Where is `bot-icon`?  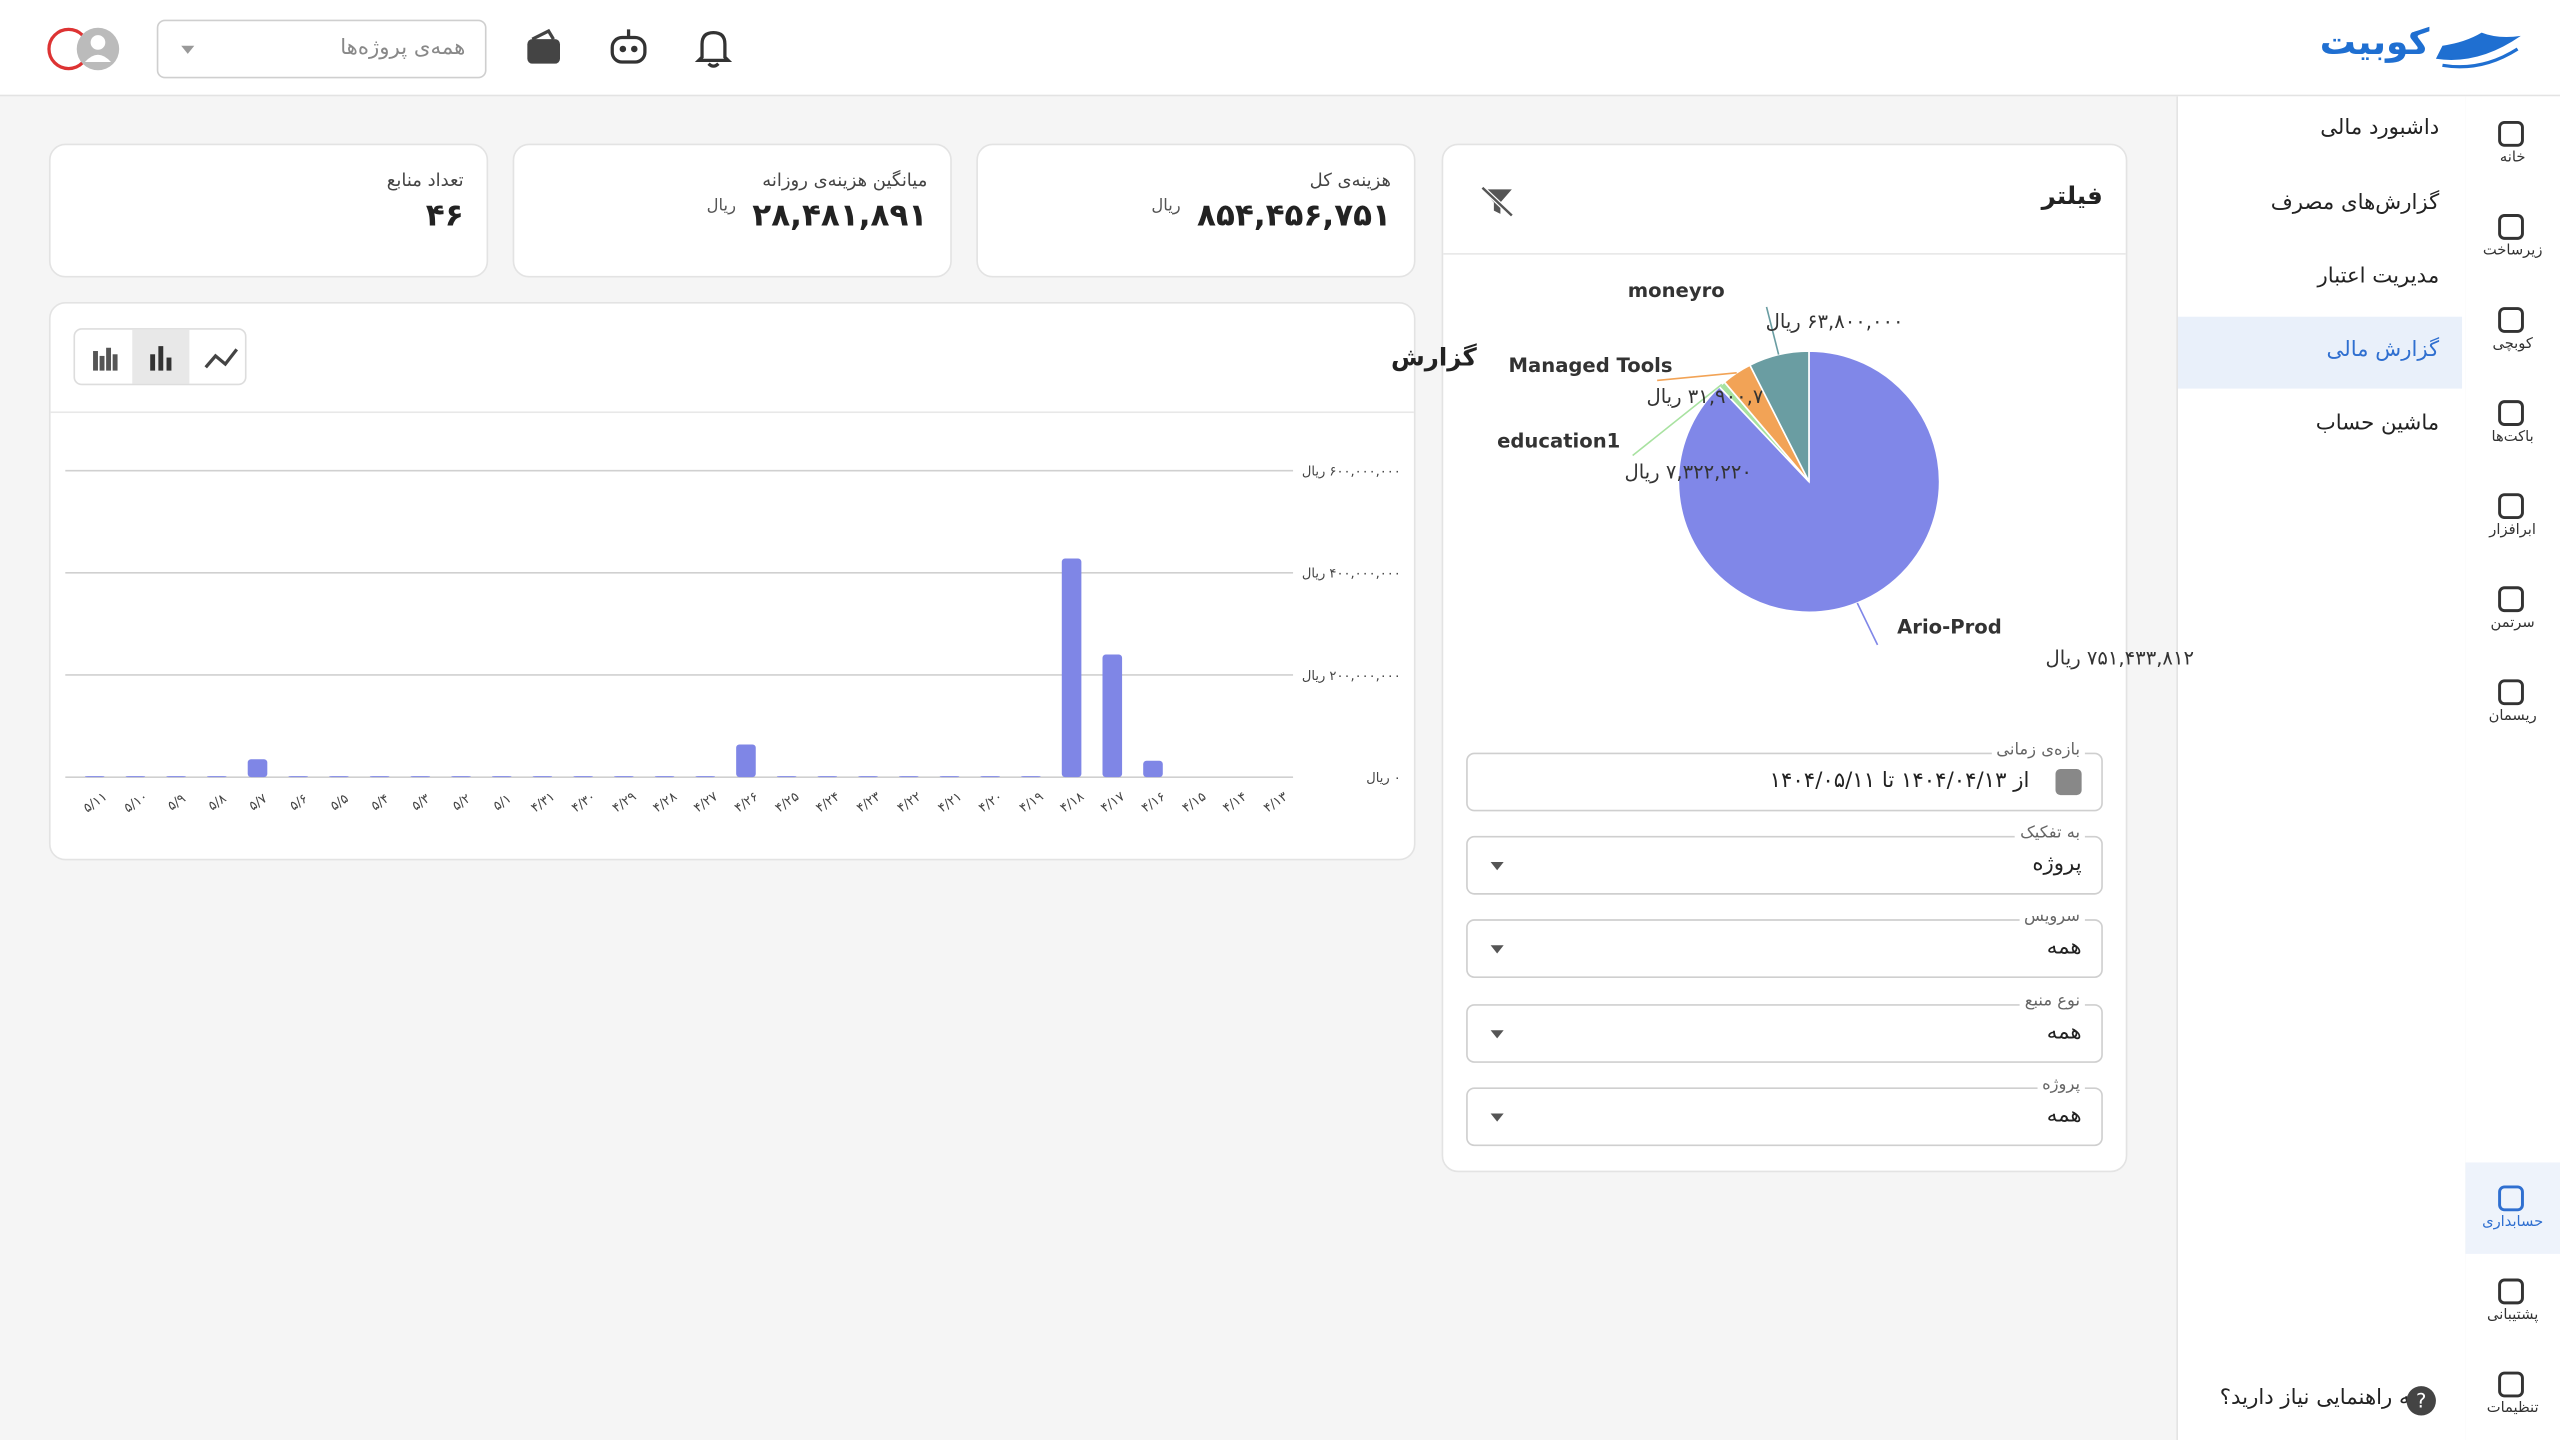 bot-icon is located at coordinates (628, 47).